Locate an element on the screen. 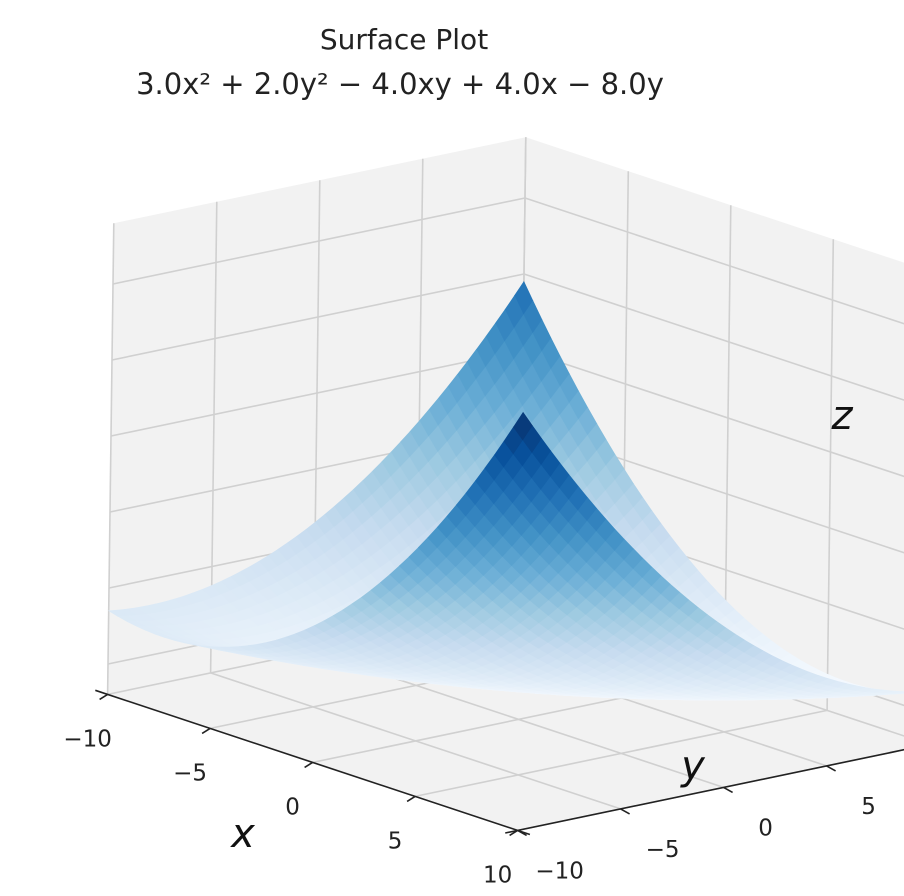 This screenshot has height=896, width=904. grid-left-y is located at coordinates (110, 459).